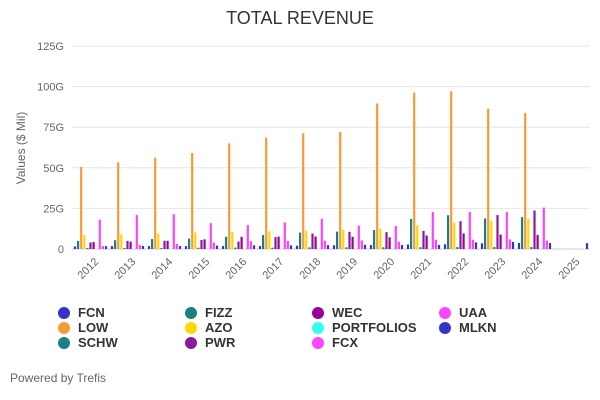 Image resolution: width=600 pixels, height=400 pixels. I want to click on bar-low-2014, so click(155, 203).